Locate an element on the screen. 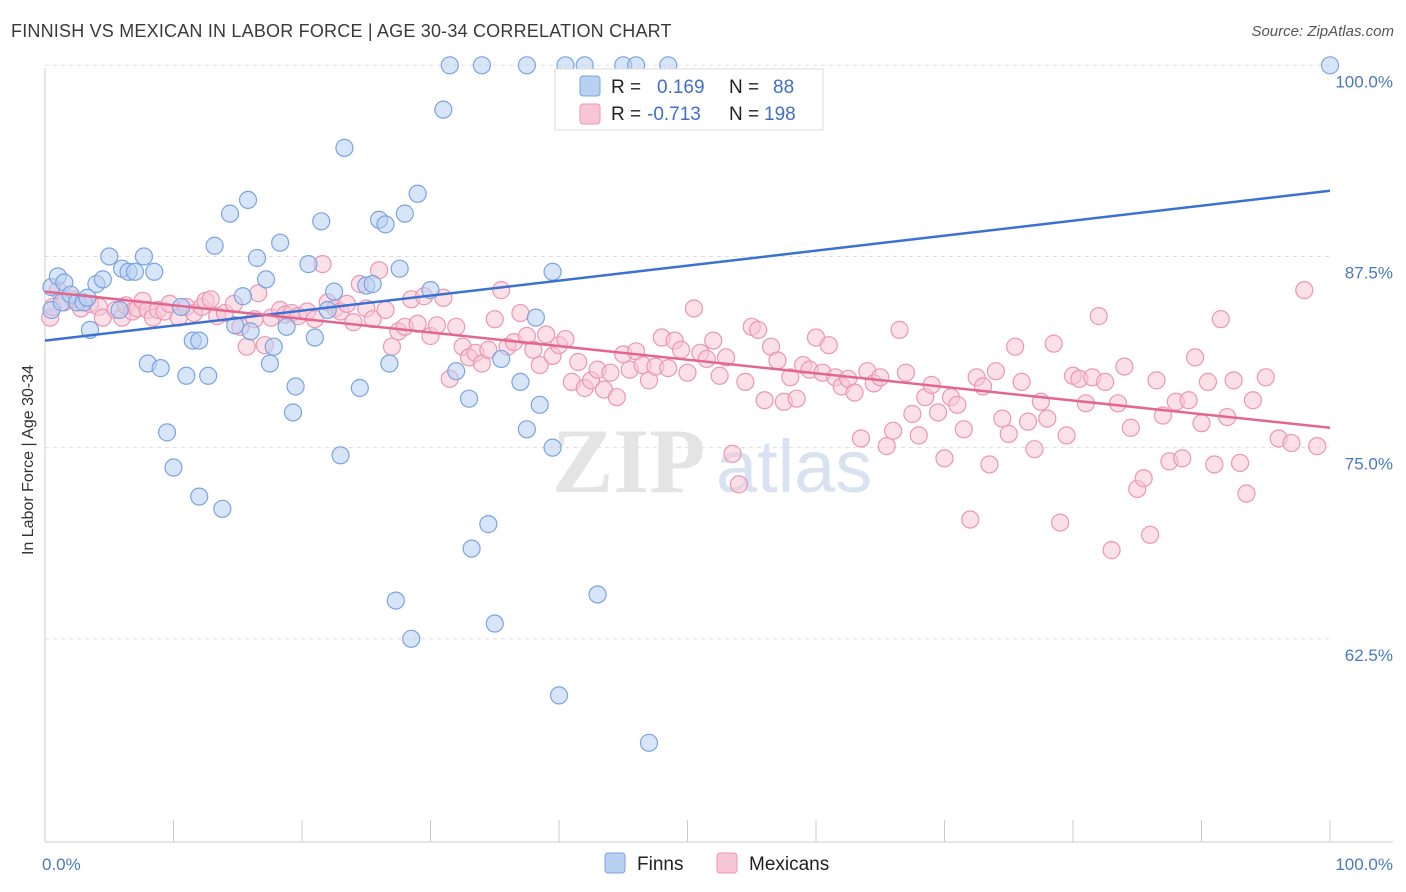 This screenshot has width=1406, height=892. stats-legend: R = 0.169 N = 88 R = -0.713 N = 198 is located at coordinates (689, 99).